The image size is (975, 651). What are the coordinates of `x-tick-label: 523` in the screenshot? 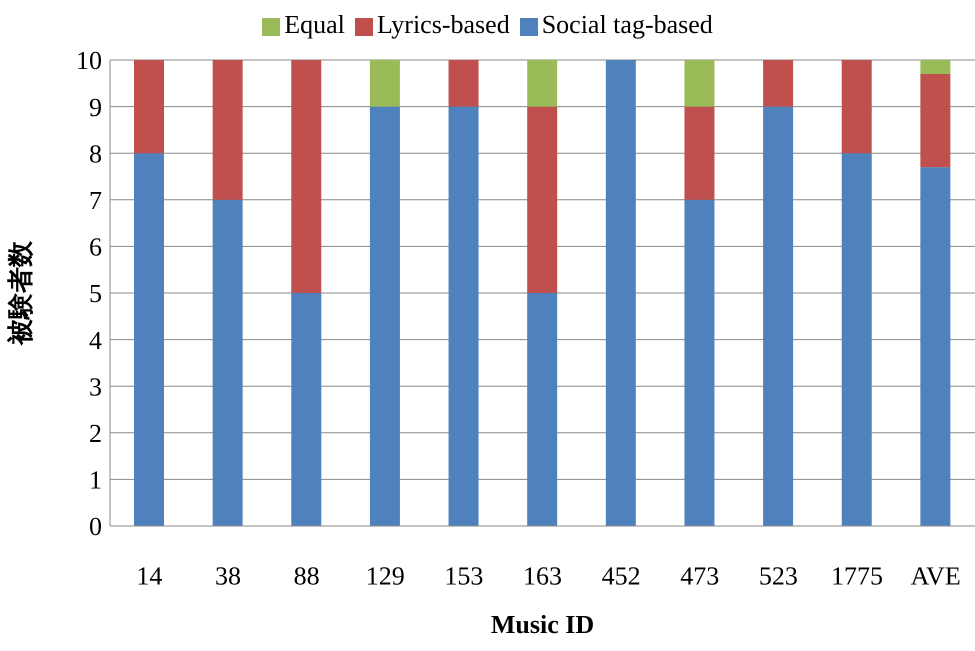 It's located at (778, 575).